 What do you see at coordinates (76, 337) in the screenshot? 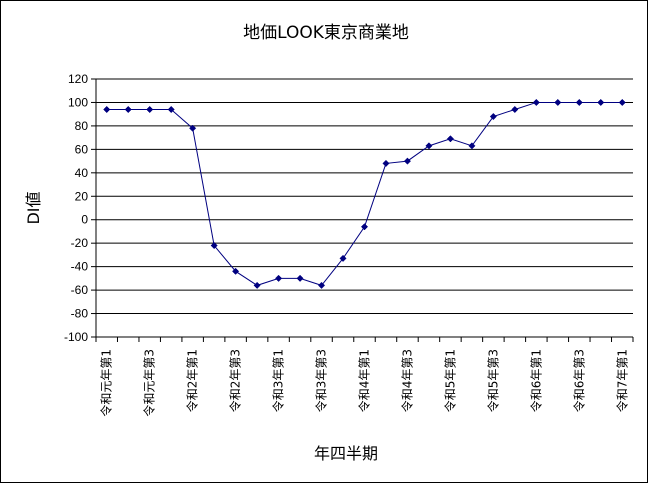
I see `y-tick-label: -100` at bounding box center [76, 337].